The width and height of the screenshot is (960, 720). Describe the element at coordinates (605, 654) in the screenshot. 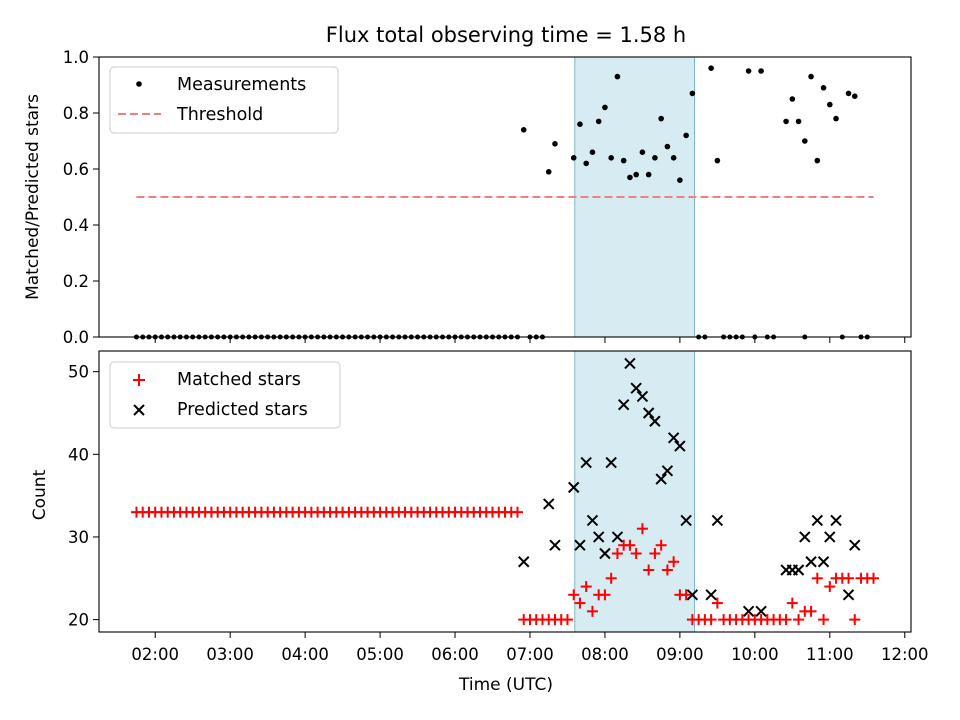

I see `bottom-xtick-label: 08:00` at that location.